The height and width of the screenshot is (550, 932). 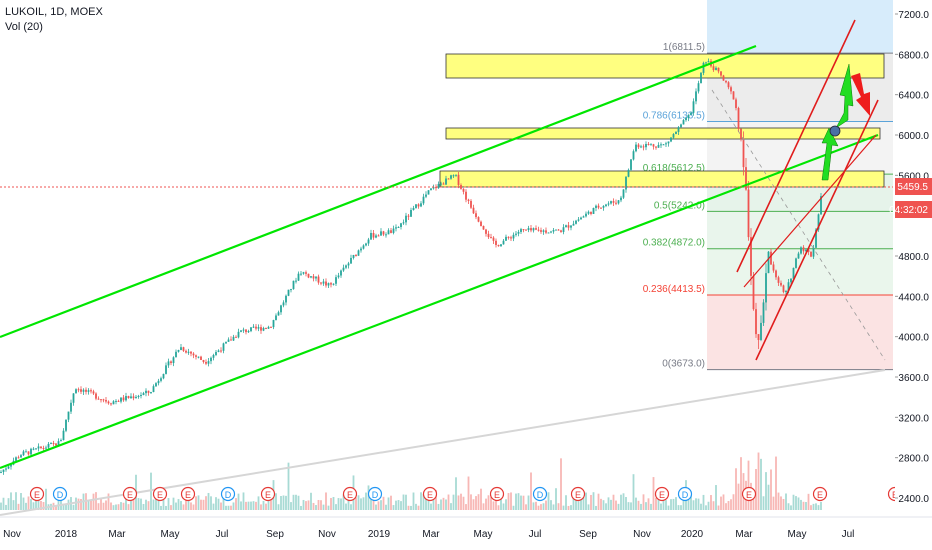 What do you see at coordinates (913, 55) in the screenshot?
I see `price-tick-label: 6800.0` at bounding box center [913, 55].